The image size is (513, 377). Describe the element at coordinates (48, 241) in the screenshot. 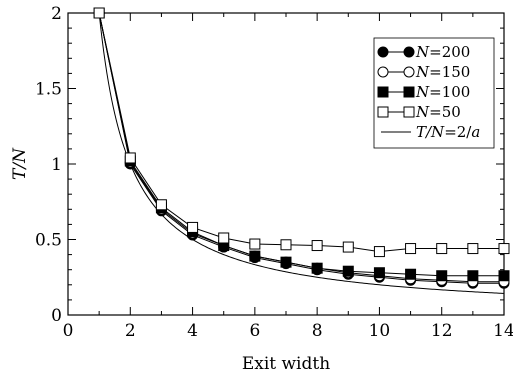

I see `y-tick-label: 0.5` at that location.